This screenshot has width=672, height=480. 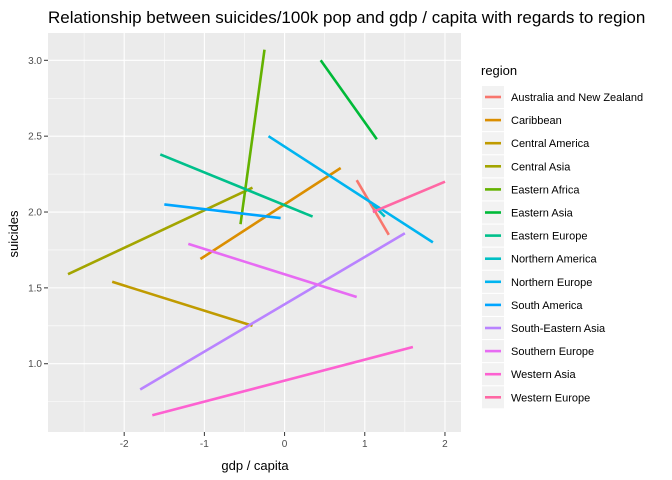 I want to click on x-tick-label: -2, so click(x=124, y=444).